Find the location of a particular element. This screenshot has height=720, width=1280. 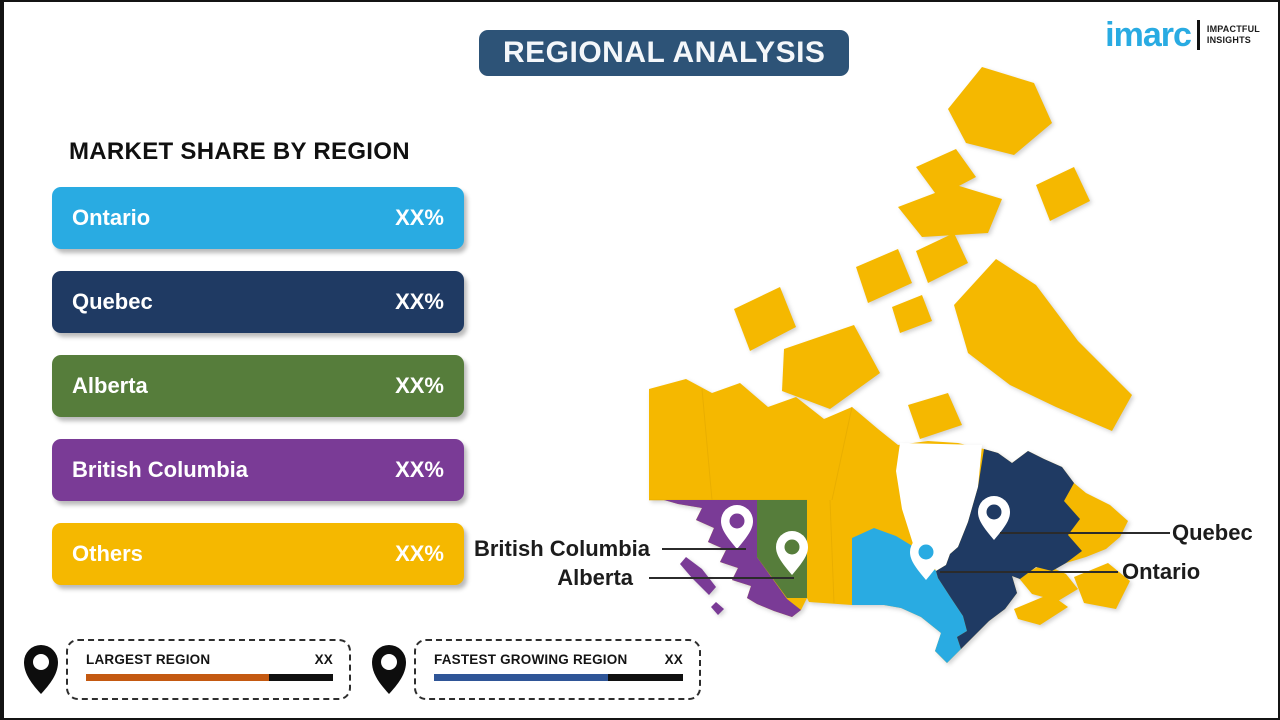

imarc-logo: imarc IMPACTFUL INSIGHTS is located at coordinates (1182, 35).